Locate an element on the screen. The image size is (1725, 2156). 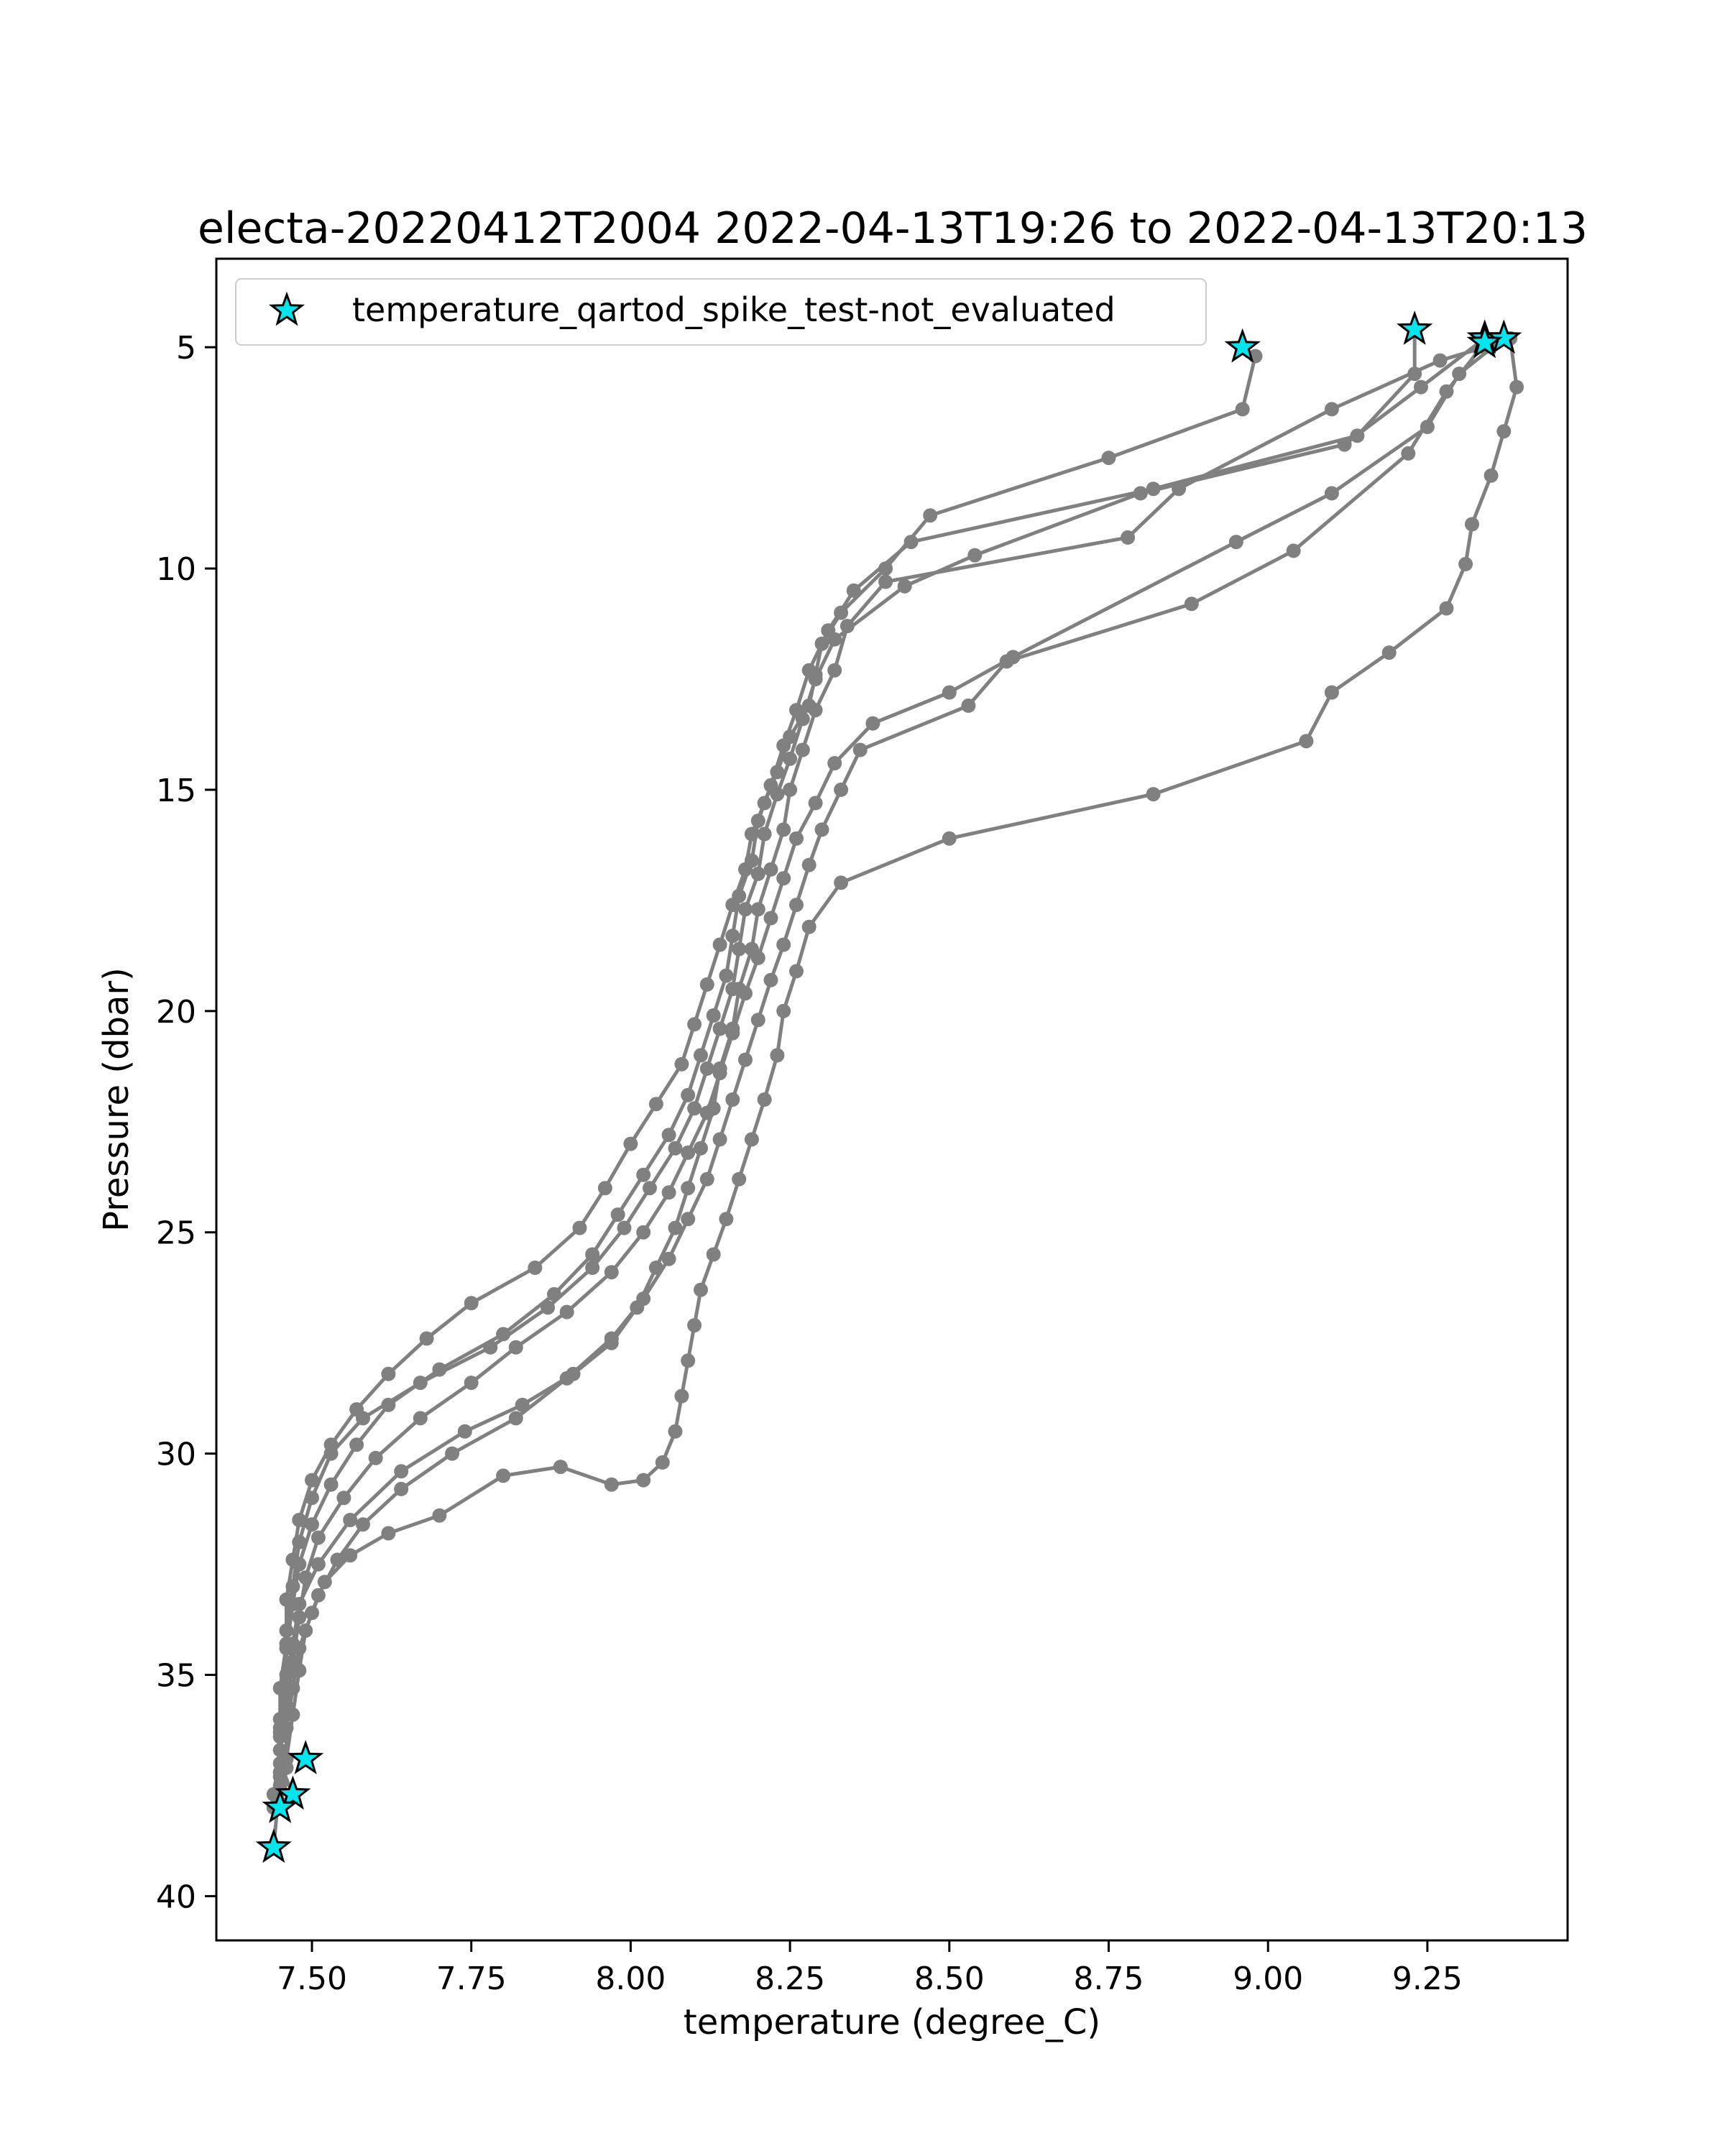
legend-box is located at coordinates (721, 312).